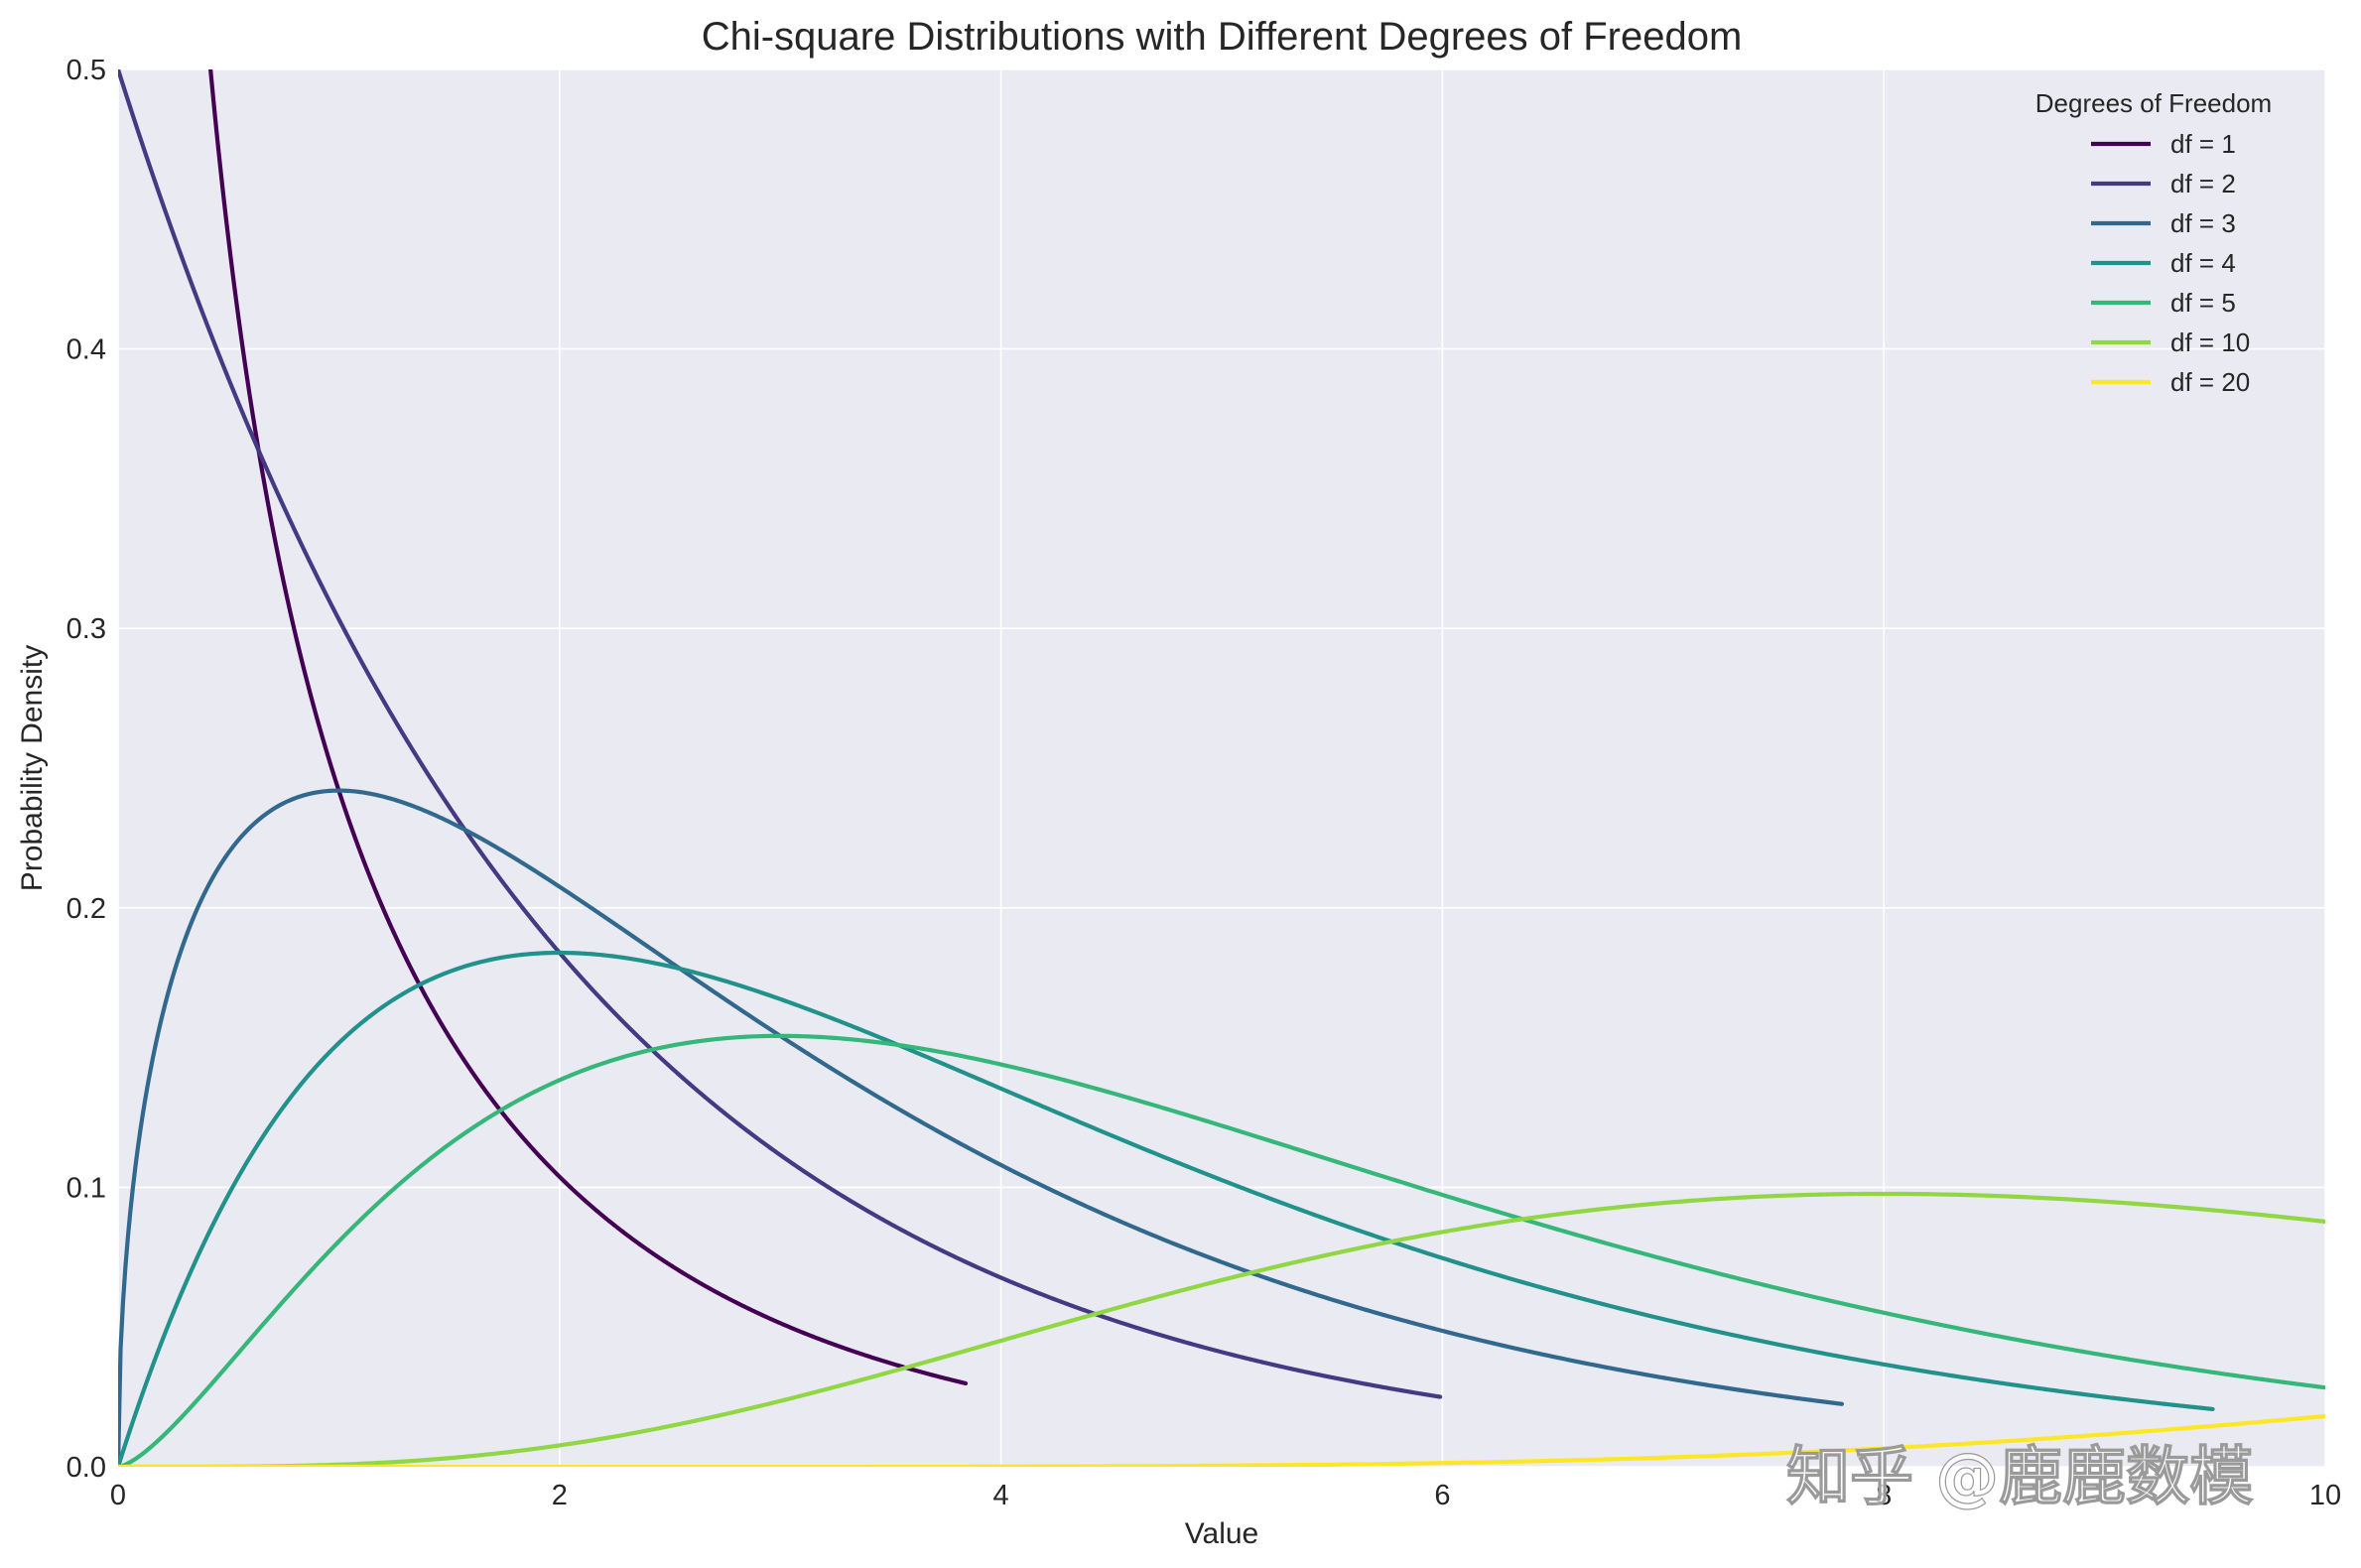 The height and width of the screenshot is (1568, 2361). Describe the element at coordinates (1222, 1533) in the screenshot. I see `x-axis-label: Value` at that location.